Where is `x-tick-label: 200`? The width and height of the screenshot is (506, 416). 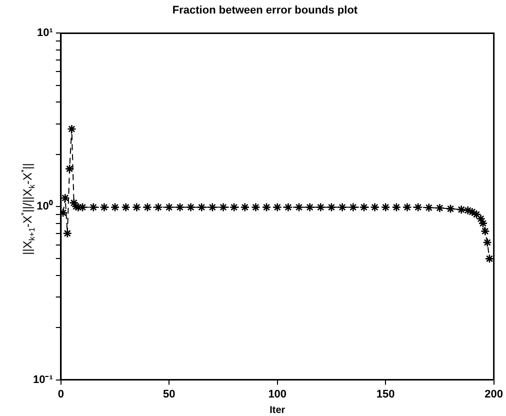 x-tick-label: 200 is located at coordinates (494, 394).